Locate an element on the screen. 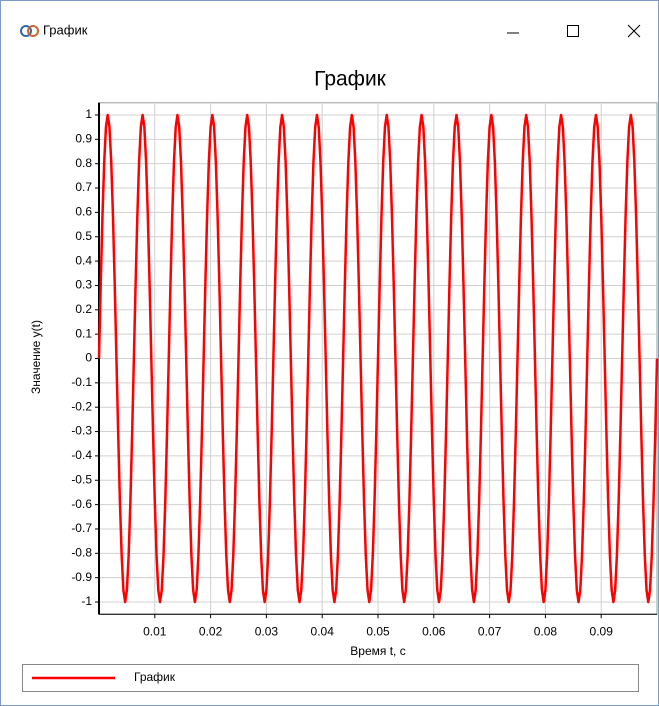 The width and height of the screenshot is (659, 706). y-tick-label: 0.1 is located at coordinates (83, 333).